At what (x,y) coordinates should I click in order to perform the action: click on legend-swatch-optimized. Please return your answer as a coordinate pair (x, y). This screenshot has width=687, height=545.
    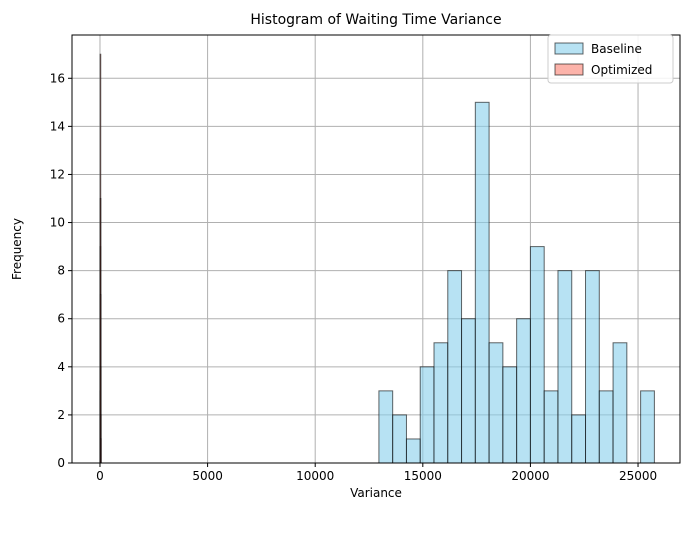
    Looking at the image, I should click on (569, 69).